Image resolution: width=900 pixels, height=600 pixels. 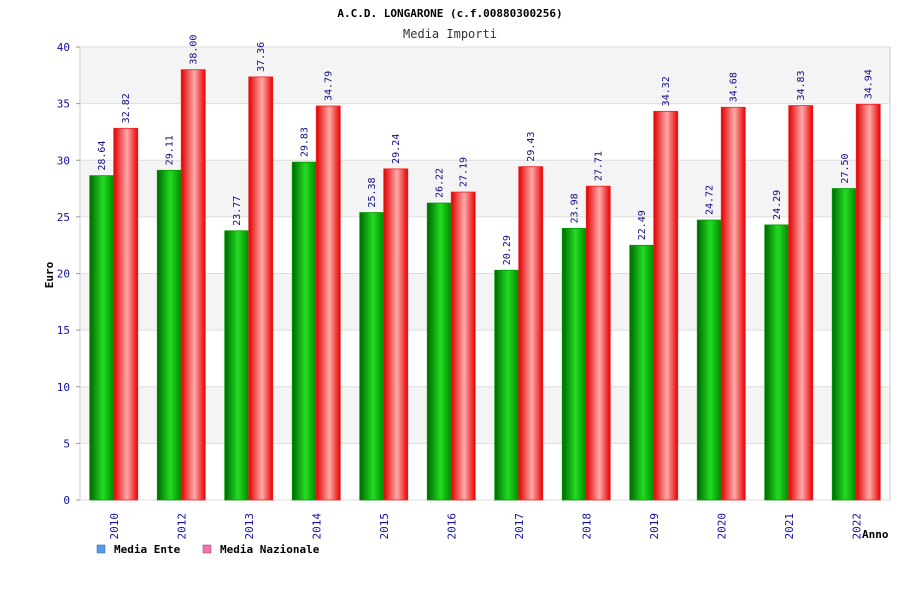 I want to click on y-tick-label: 35, so click(x=63, y=104).